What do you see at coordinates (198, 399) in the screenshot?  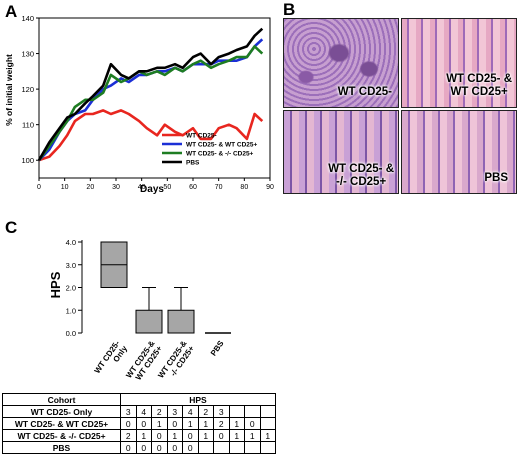 I see `table-header-hps: HPS` at bounding box center [198, 399].